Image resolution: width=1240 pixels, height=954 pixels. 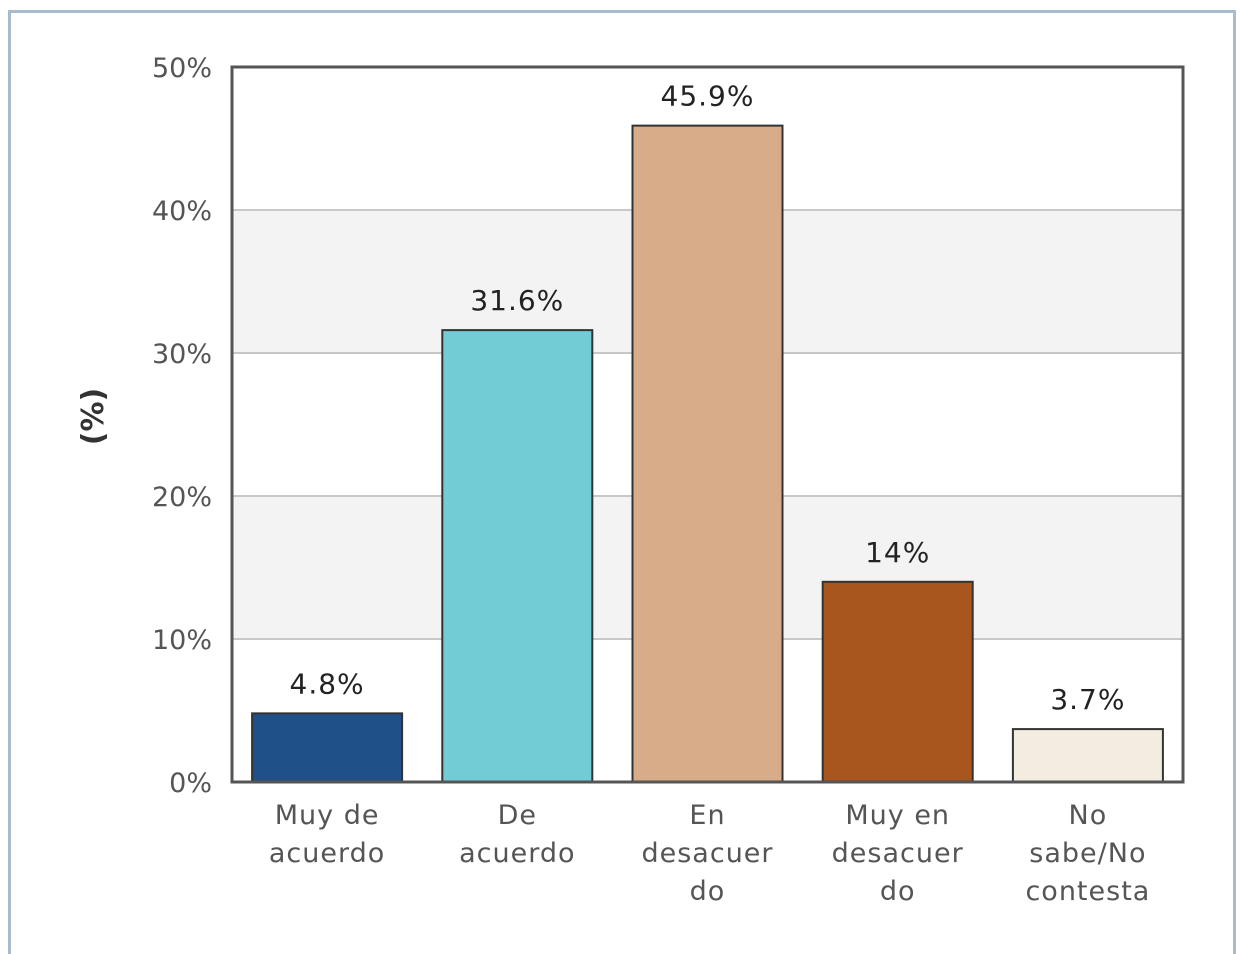 I want to click on category-label: Muy en desacuer do, so click(x=898, y=853).